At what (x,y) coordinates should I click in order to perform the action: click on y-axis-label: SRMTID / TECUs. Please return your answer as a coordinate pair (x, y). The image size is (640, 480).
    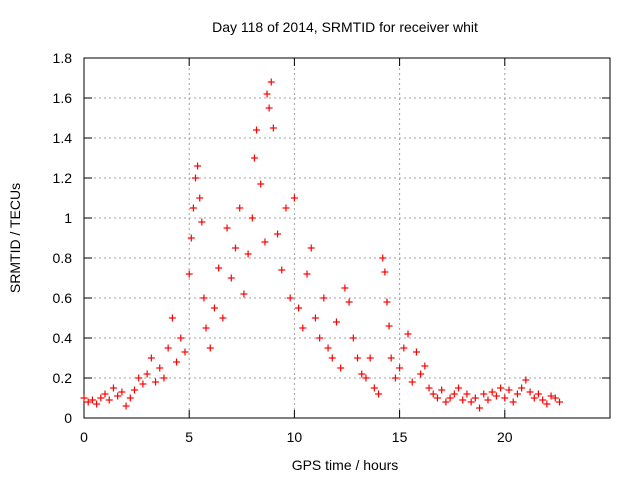
    Looking at the image, I should click on (15, 238).